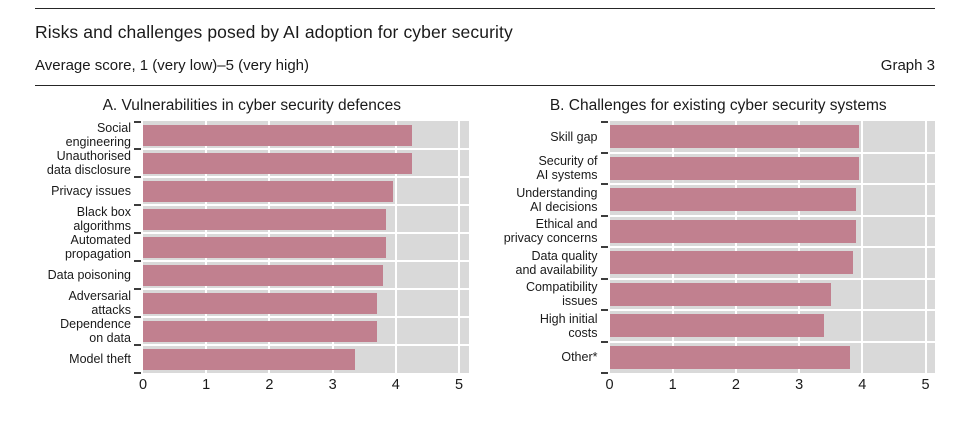  What do you see at coordinates (269, 385) in the screenshot?
I see `x-tick-label: 2` at bounding box center [269, 385].